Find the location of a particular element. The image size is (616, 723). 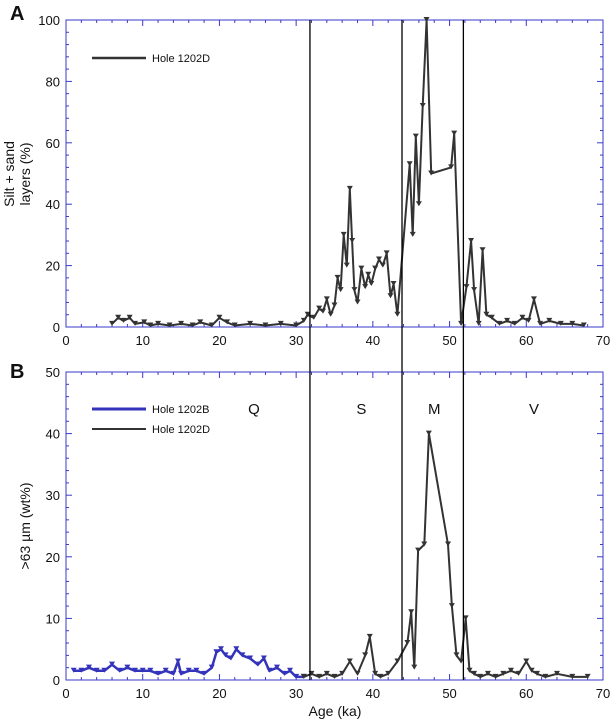

panel-a-x-tick-label: 10 is located at coordinates (142, 340).